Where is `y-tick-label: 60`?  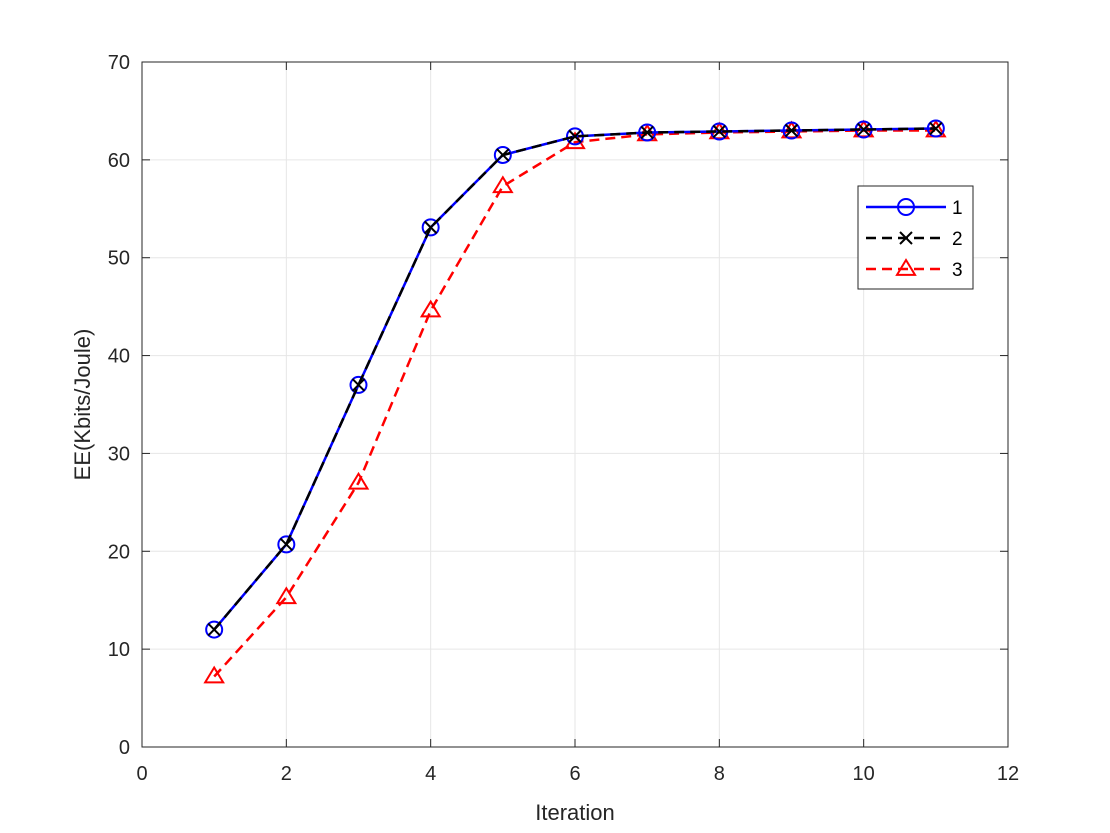 y-tick-label: 60 is located at coordinates (119, 161).